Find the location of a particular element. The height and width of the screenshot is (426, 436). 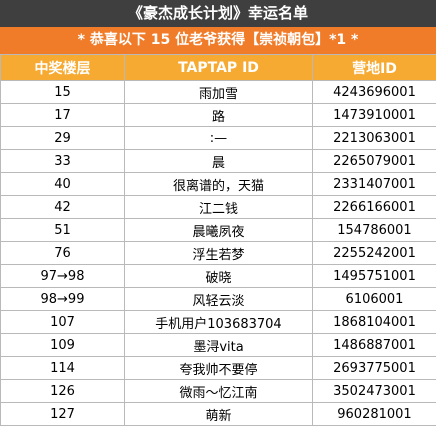

cell-taptap-id: 雨加雪 is located at coordinates (218, 92).